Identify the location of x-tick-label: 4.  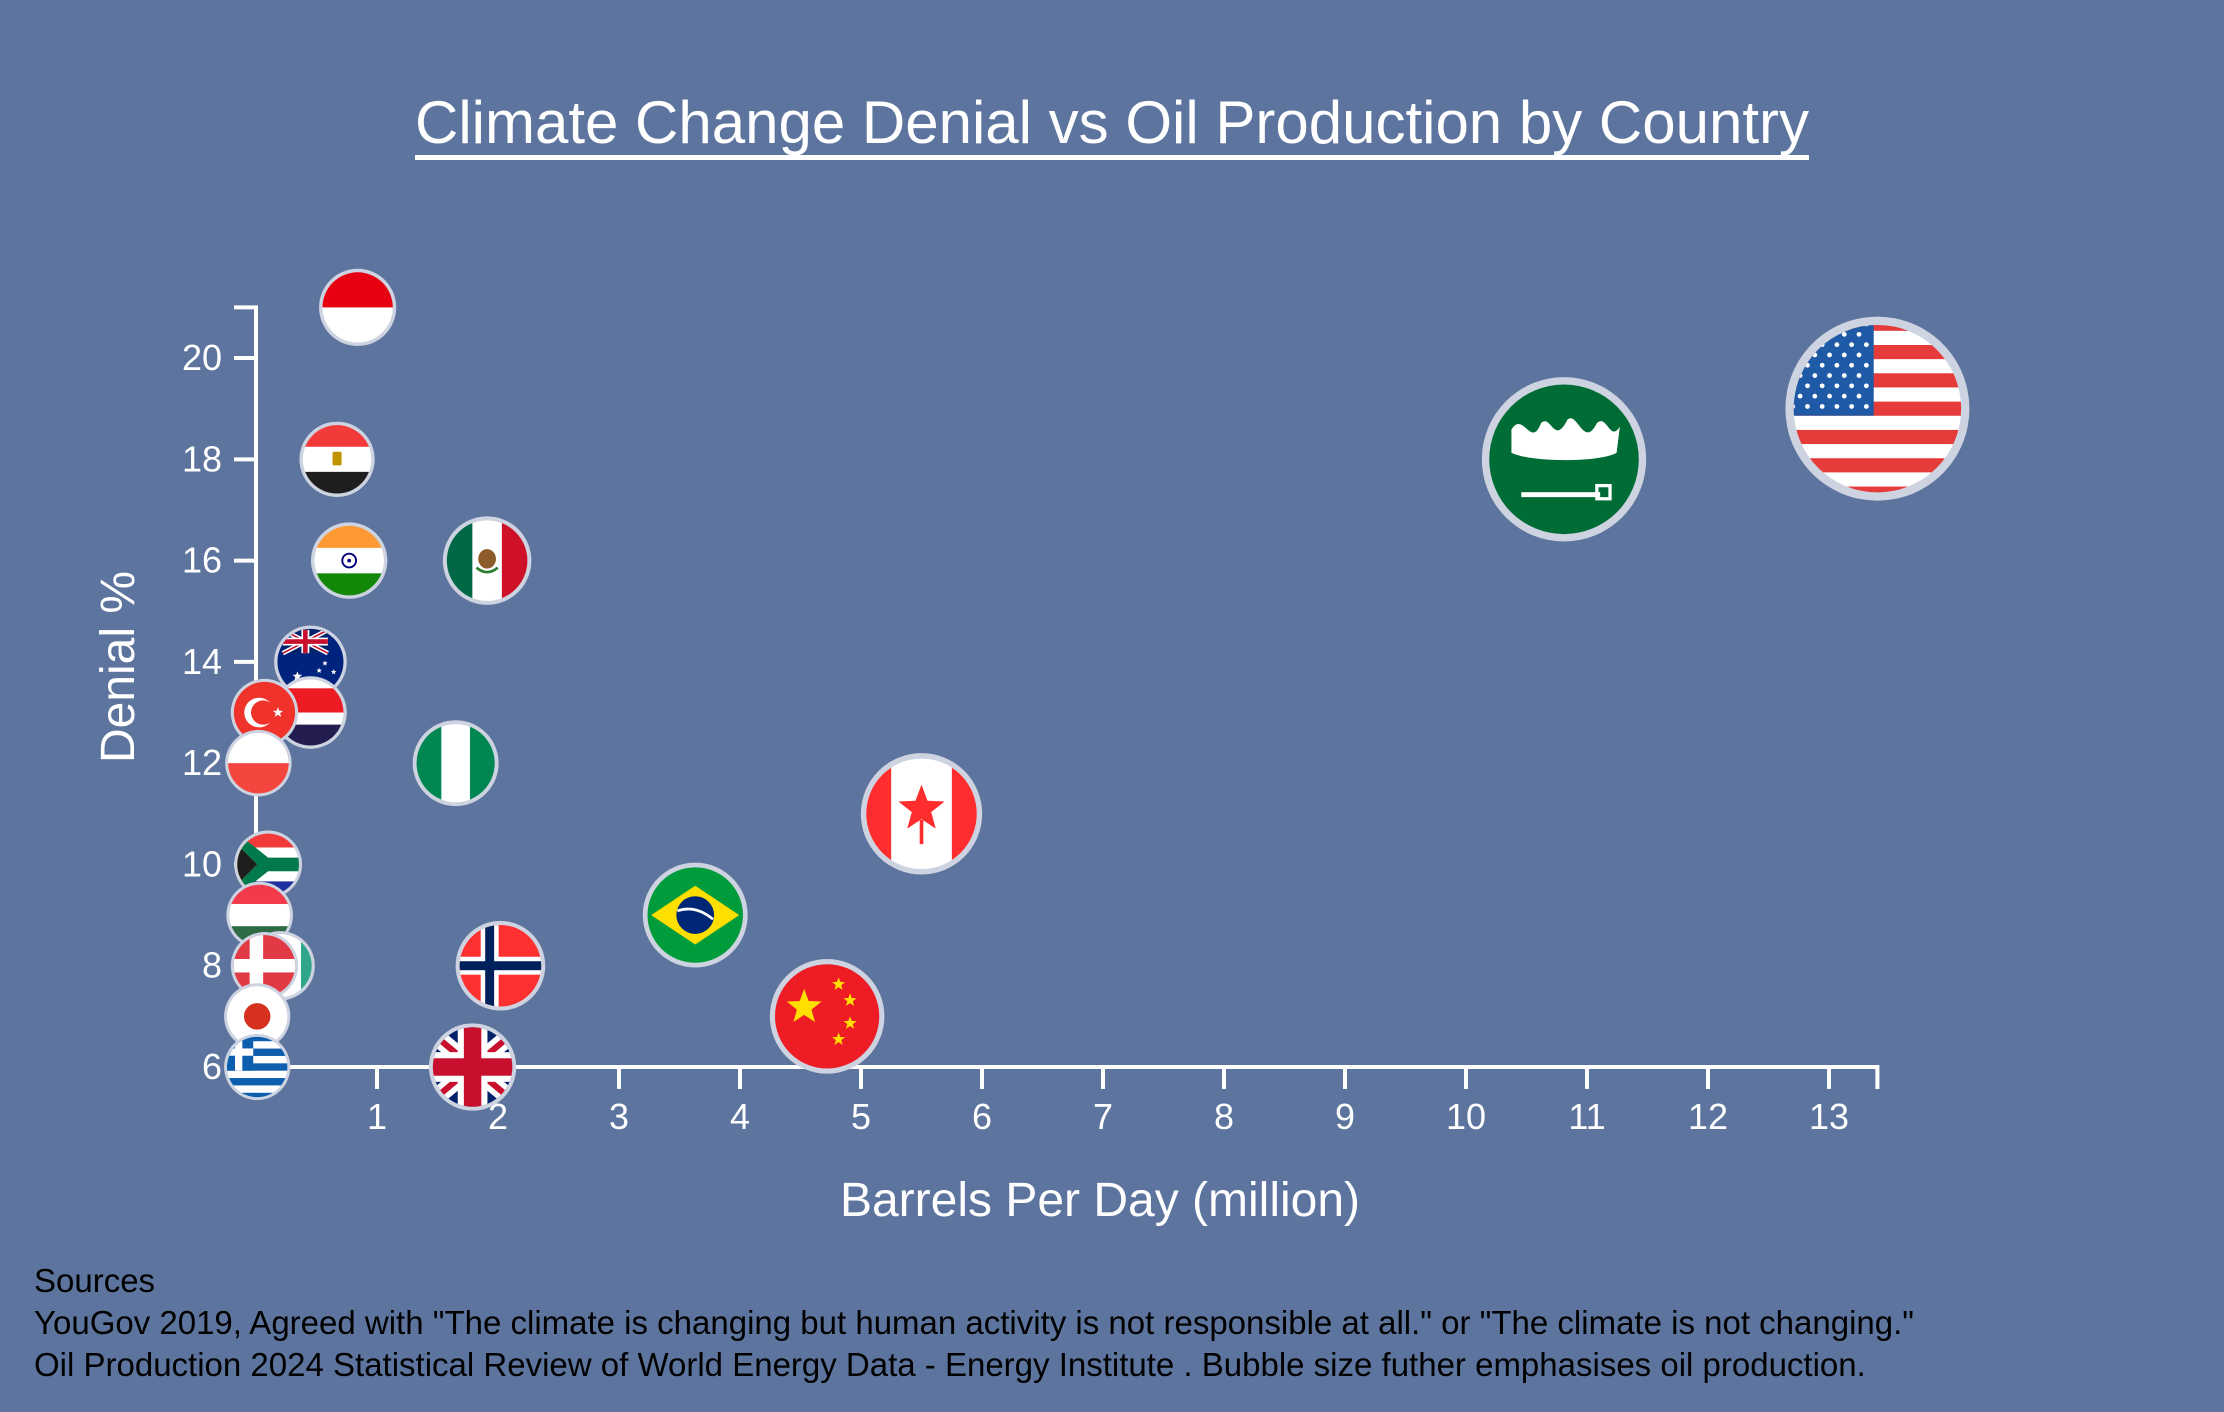
(740, 1116).